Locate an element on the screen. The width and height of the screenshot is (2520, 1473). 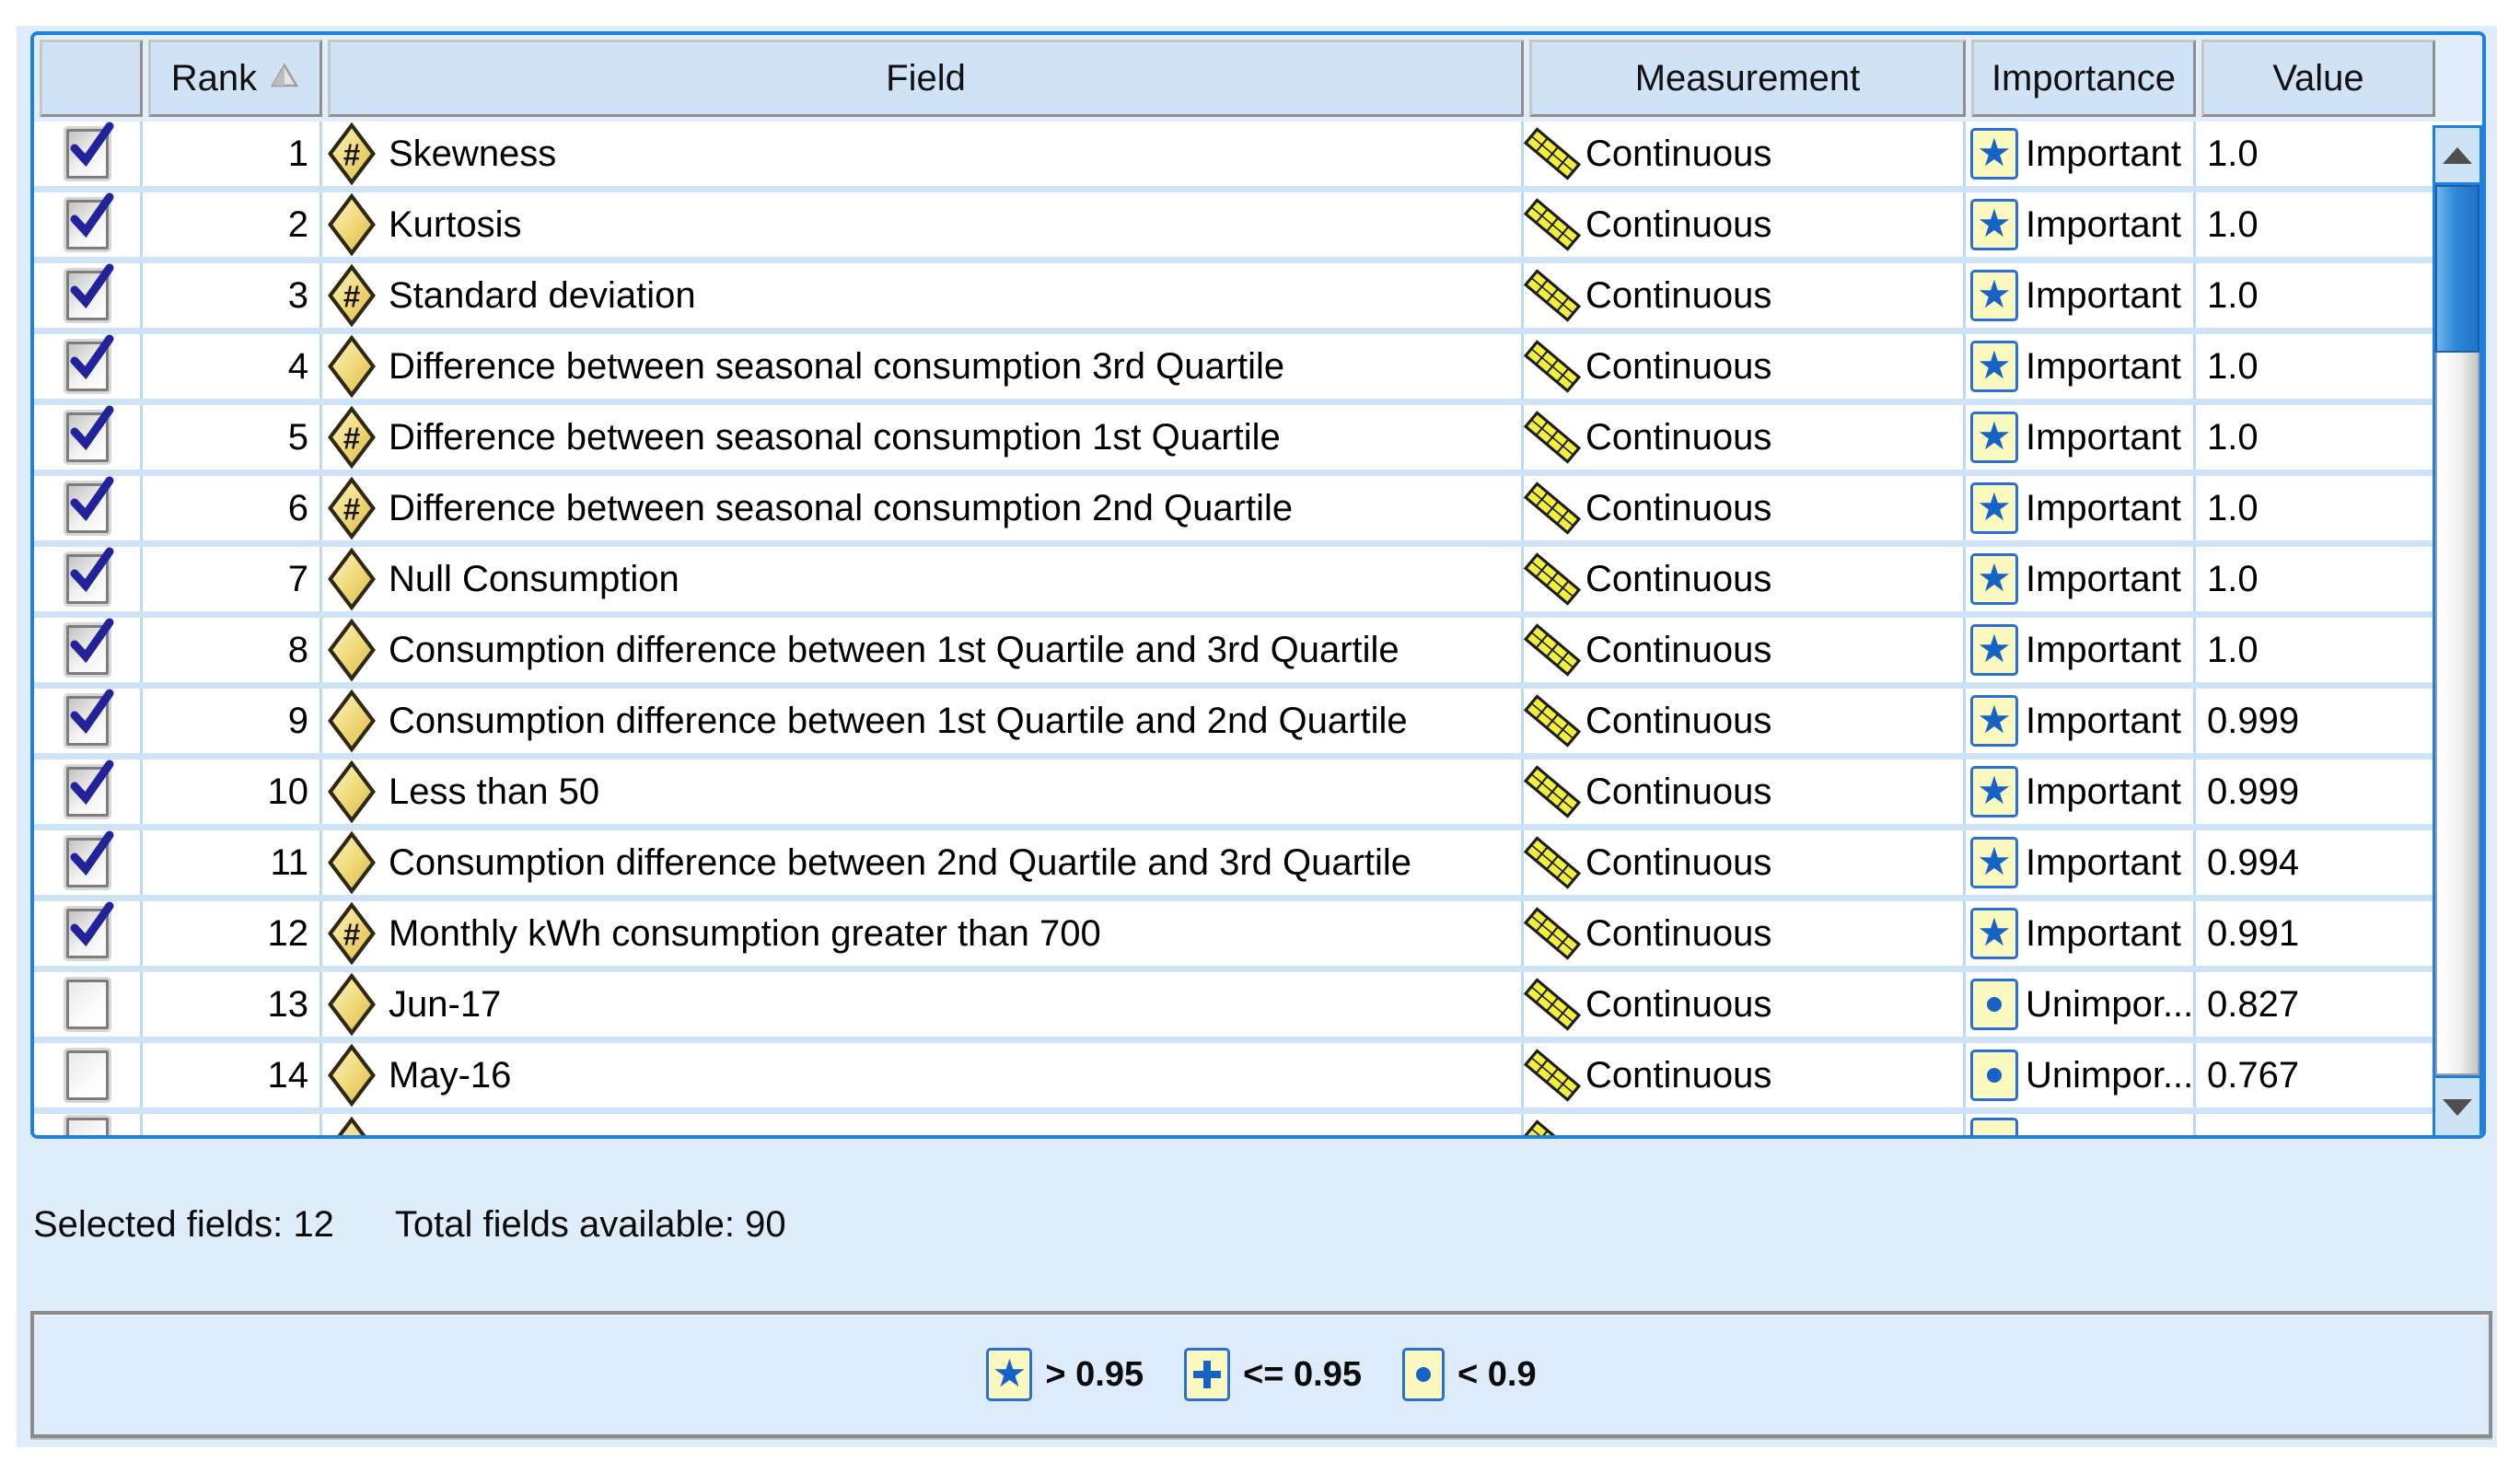
header-field-column: Field is located at coordinates (926, 79).